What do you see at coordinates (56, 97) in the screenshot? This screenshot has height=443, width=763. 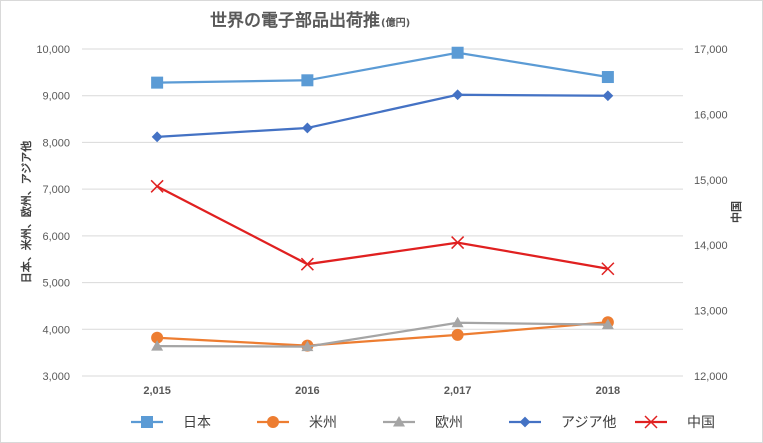 I see `left-tick-label: 9,000` at bounding box center [56, 97].